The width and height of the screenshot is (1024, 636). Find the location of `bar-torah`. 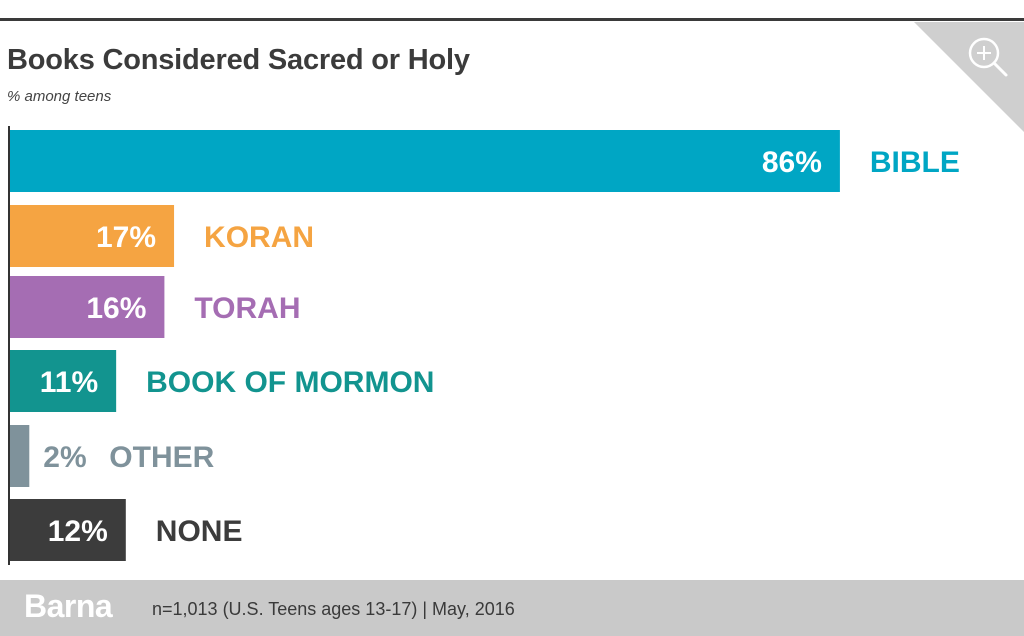

bar-torah is located at coordinates (87, 307).